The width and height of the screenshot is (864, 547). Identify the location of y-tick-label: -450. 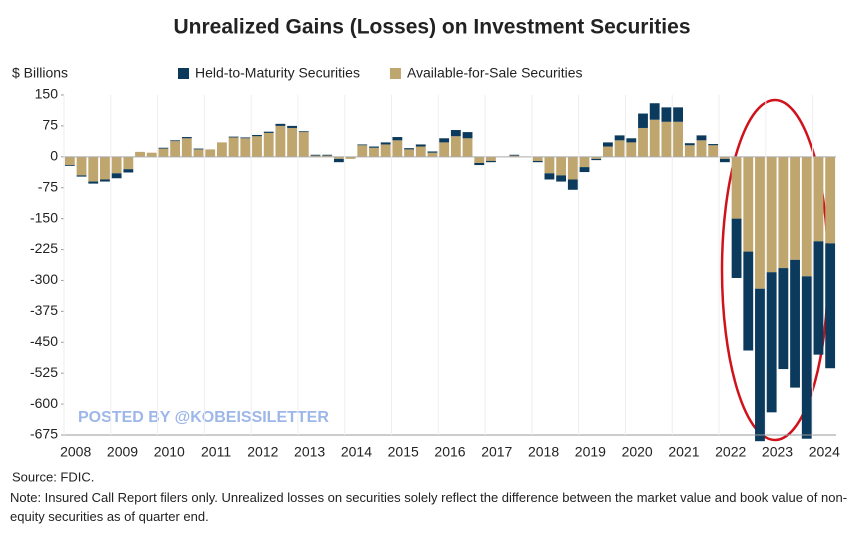
(44, 341).